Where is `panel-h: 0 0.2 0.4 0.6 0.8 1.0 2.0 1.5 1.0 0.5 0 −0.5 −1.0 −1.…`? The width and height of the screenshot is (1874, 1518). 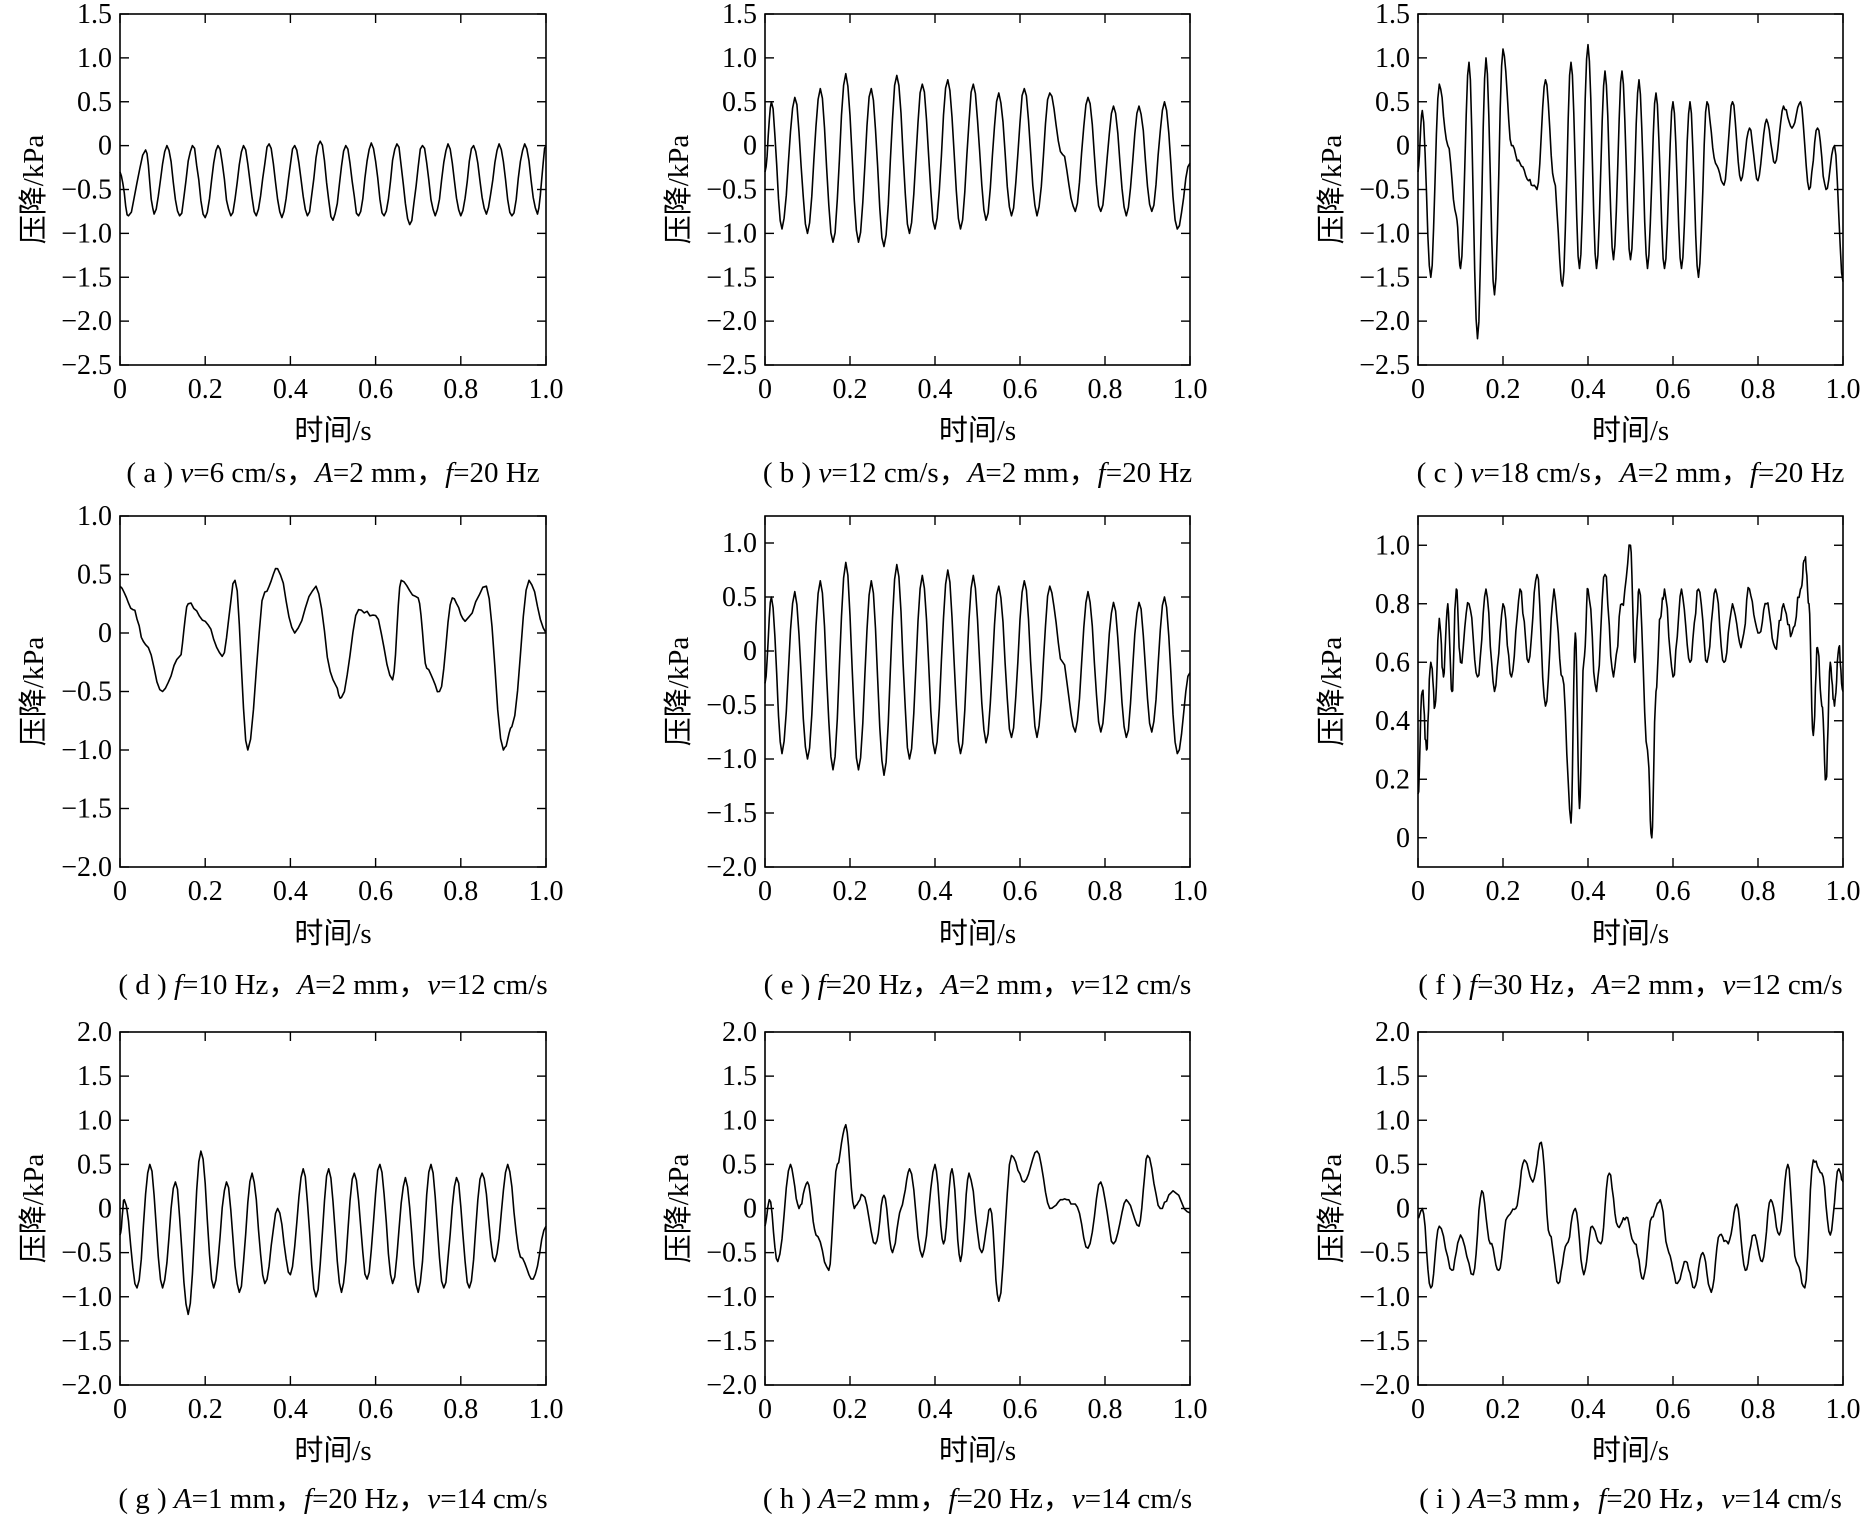 panel-h: 0 0.2 0.4 0.6 0.8 1.0 2.0 1.5 1.0 0.5 0 −0.5 −1.0 −1.… is located at coordinates (935, 1266).